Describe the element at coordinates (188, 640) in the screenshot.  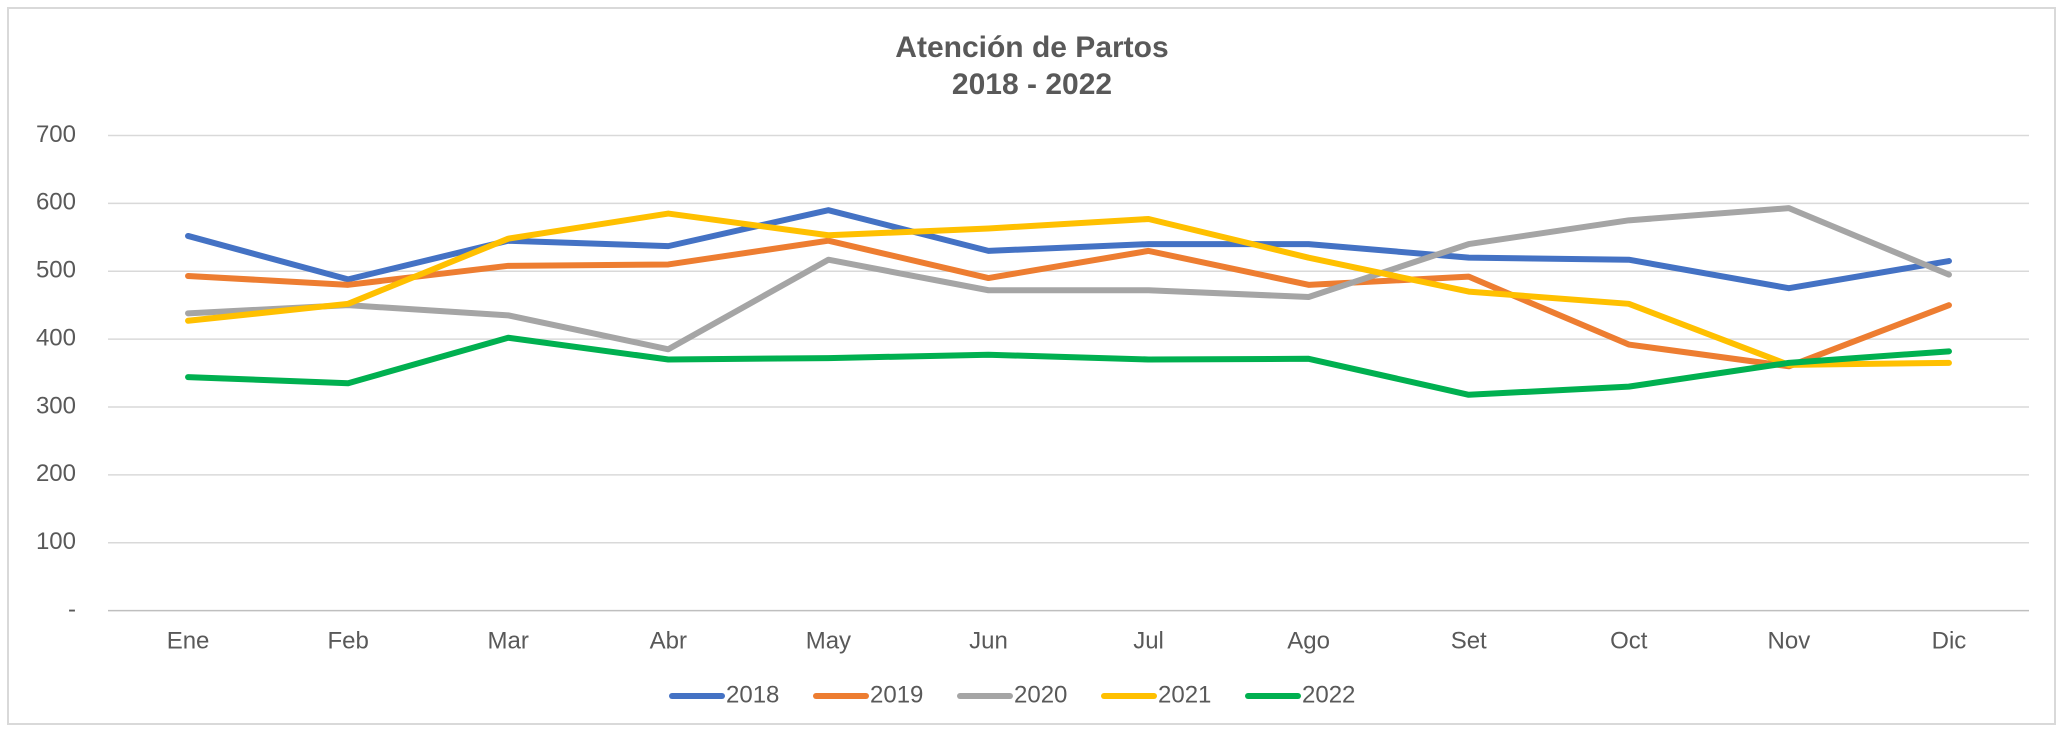
I see `x-tick-label: Ene` at that location.